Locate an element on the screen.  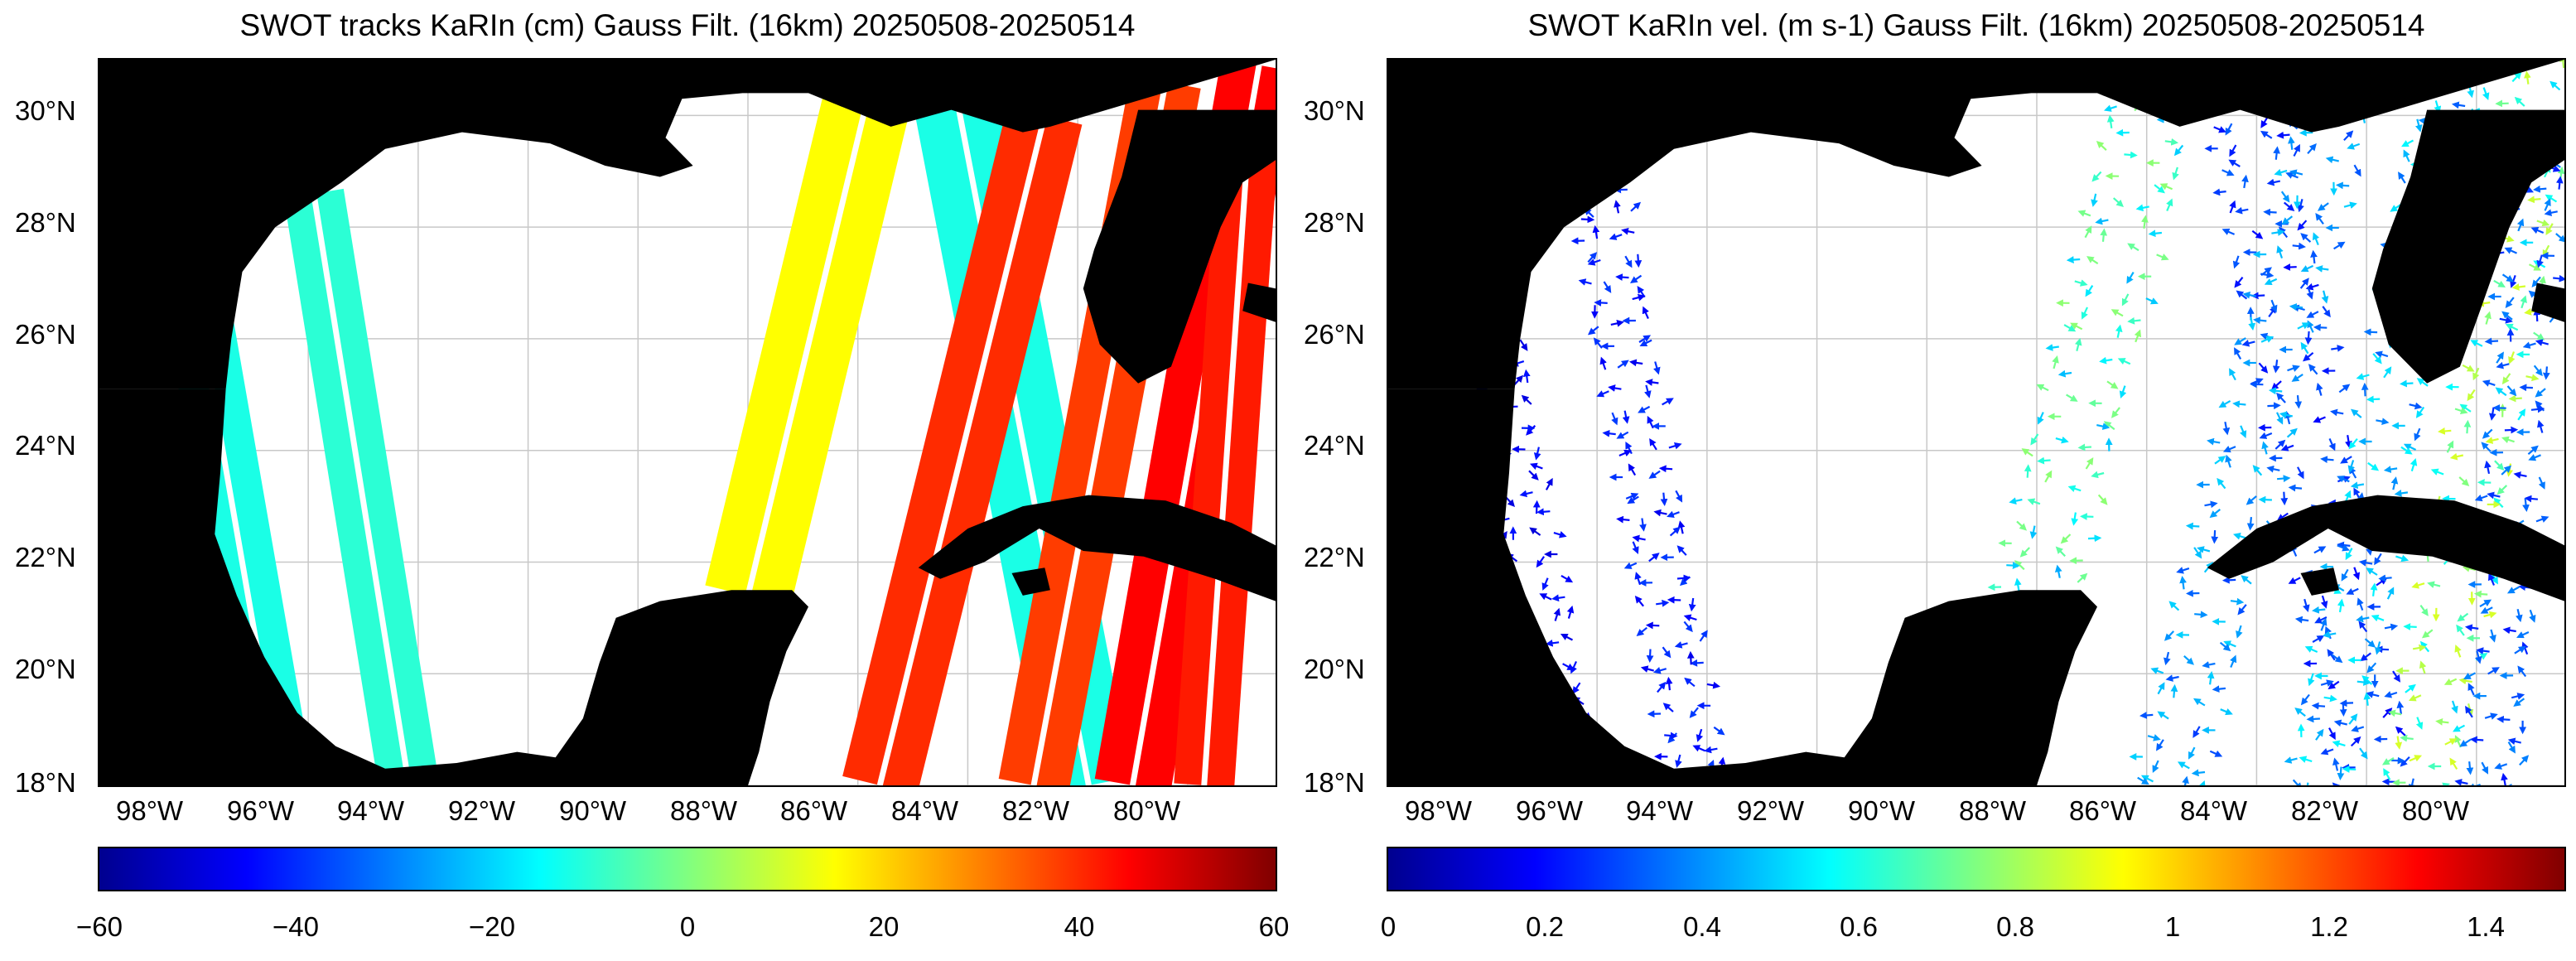
colorbar-tick-label: 1 is located at coordinates (2172, 927).